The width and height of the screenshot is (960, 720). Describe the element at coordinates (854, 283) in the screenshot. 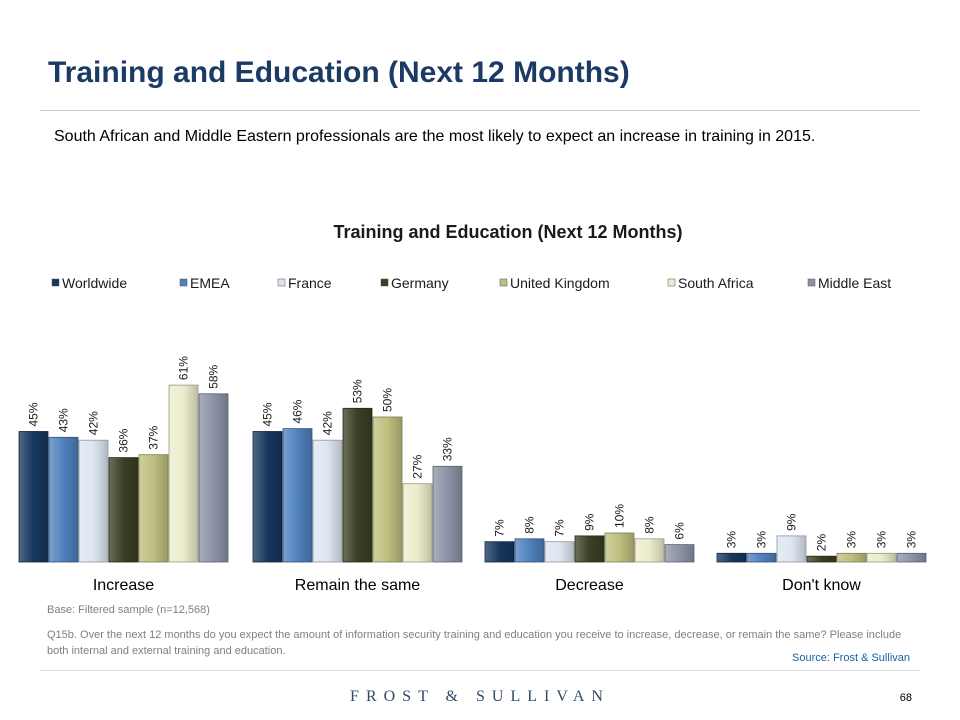

I see `legend-label: Middle East` at that location.